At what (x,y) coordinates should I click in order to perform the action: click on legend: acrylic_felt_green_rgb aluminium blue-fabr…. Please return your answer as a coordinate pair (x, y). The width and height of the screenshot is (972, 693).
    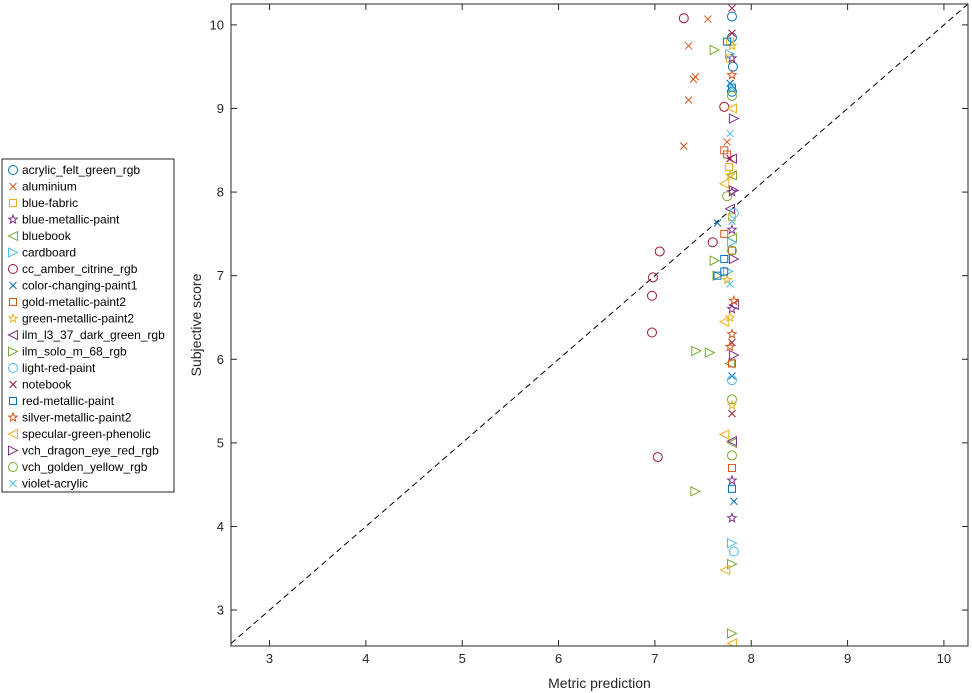
    Looking at the image, I should click on (88, 325).